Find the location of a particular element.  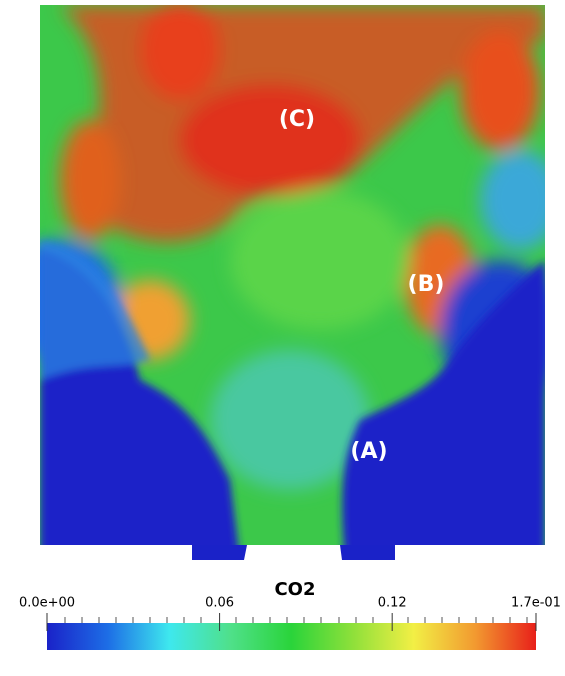

colorbar is located at coordinates (291, 636).